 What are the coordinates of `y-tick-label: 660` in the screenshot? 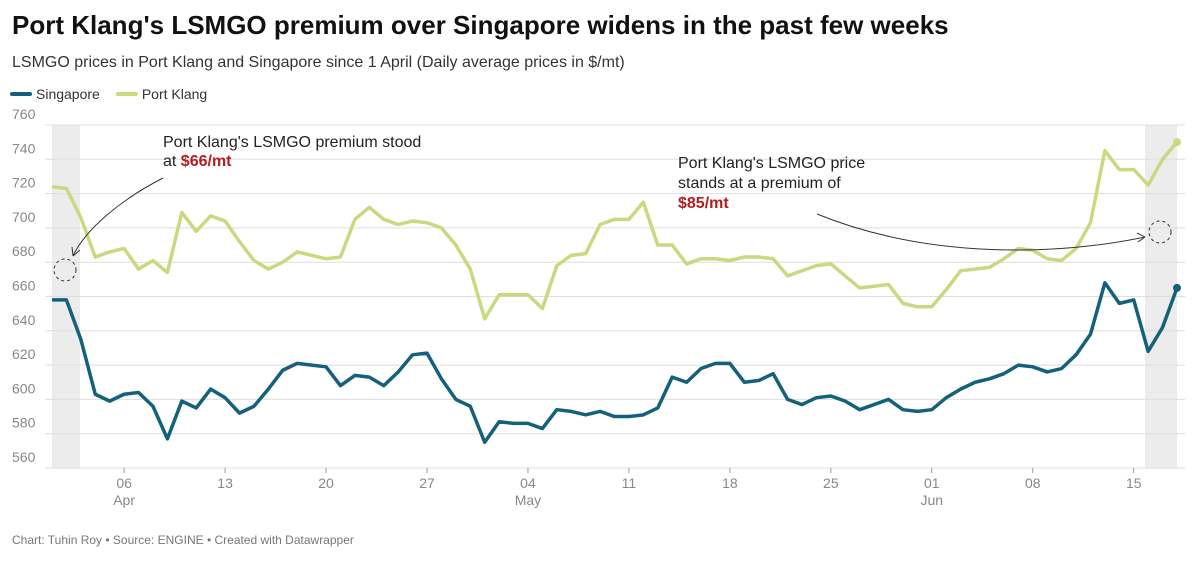 It's located at (24, 286).